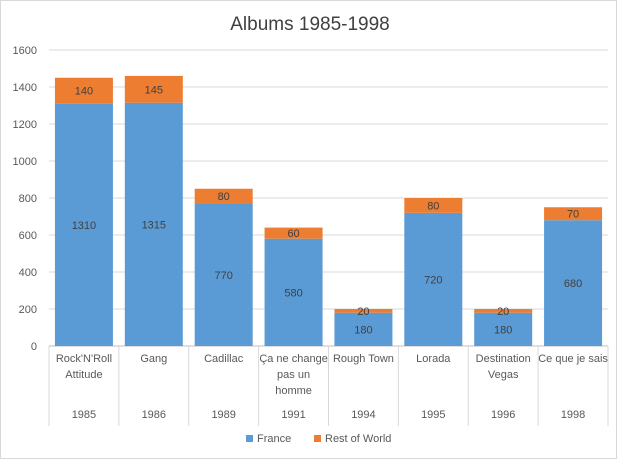 The image size is (618, 460). What do you see at coordinates (293, 415) in the screenshot?
I see `x-year-label: 1991` at bounding box center [293, 415].